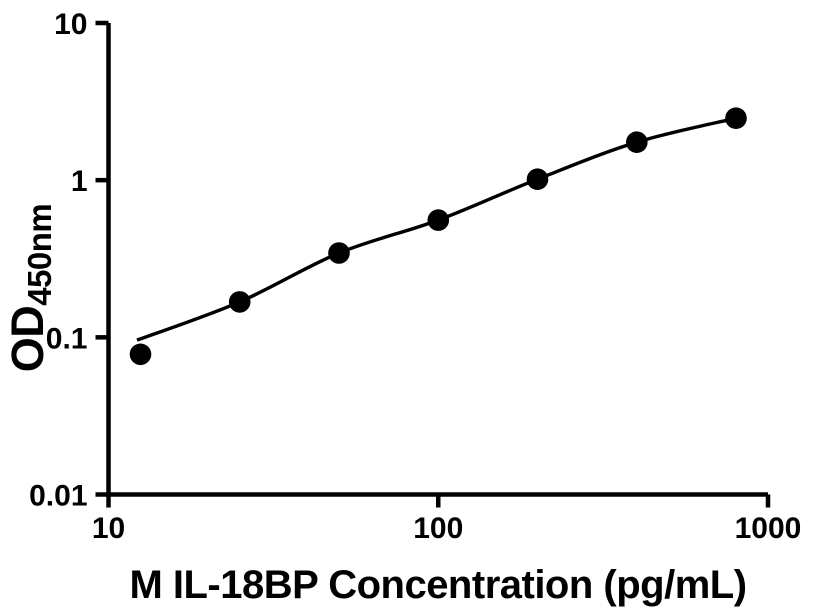 This screenshot has height=612, width=816. What do you see at coordinates (437, 585) in the screenshot?
I see `x-axis-title: M IL-18BP Concentration (pg/mL)` at bounding box center [437, 585].